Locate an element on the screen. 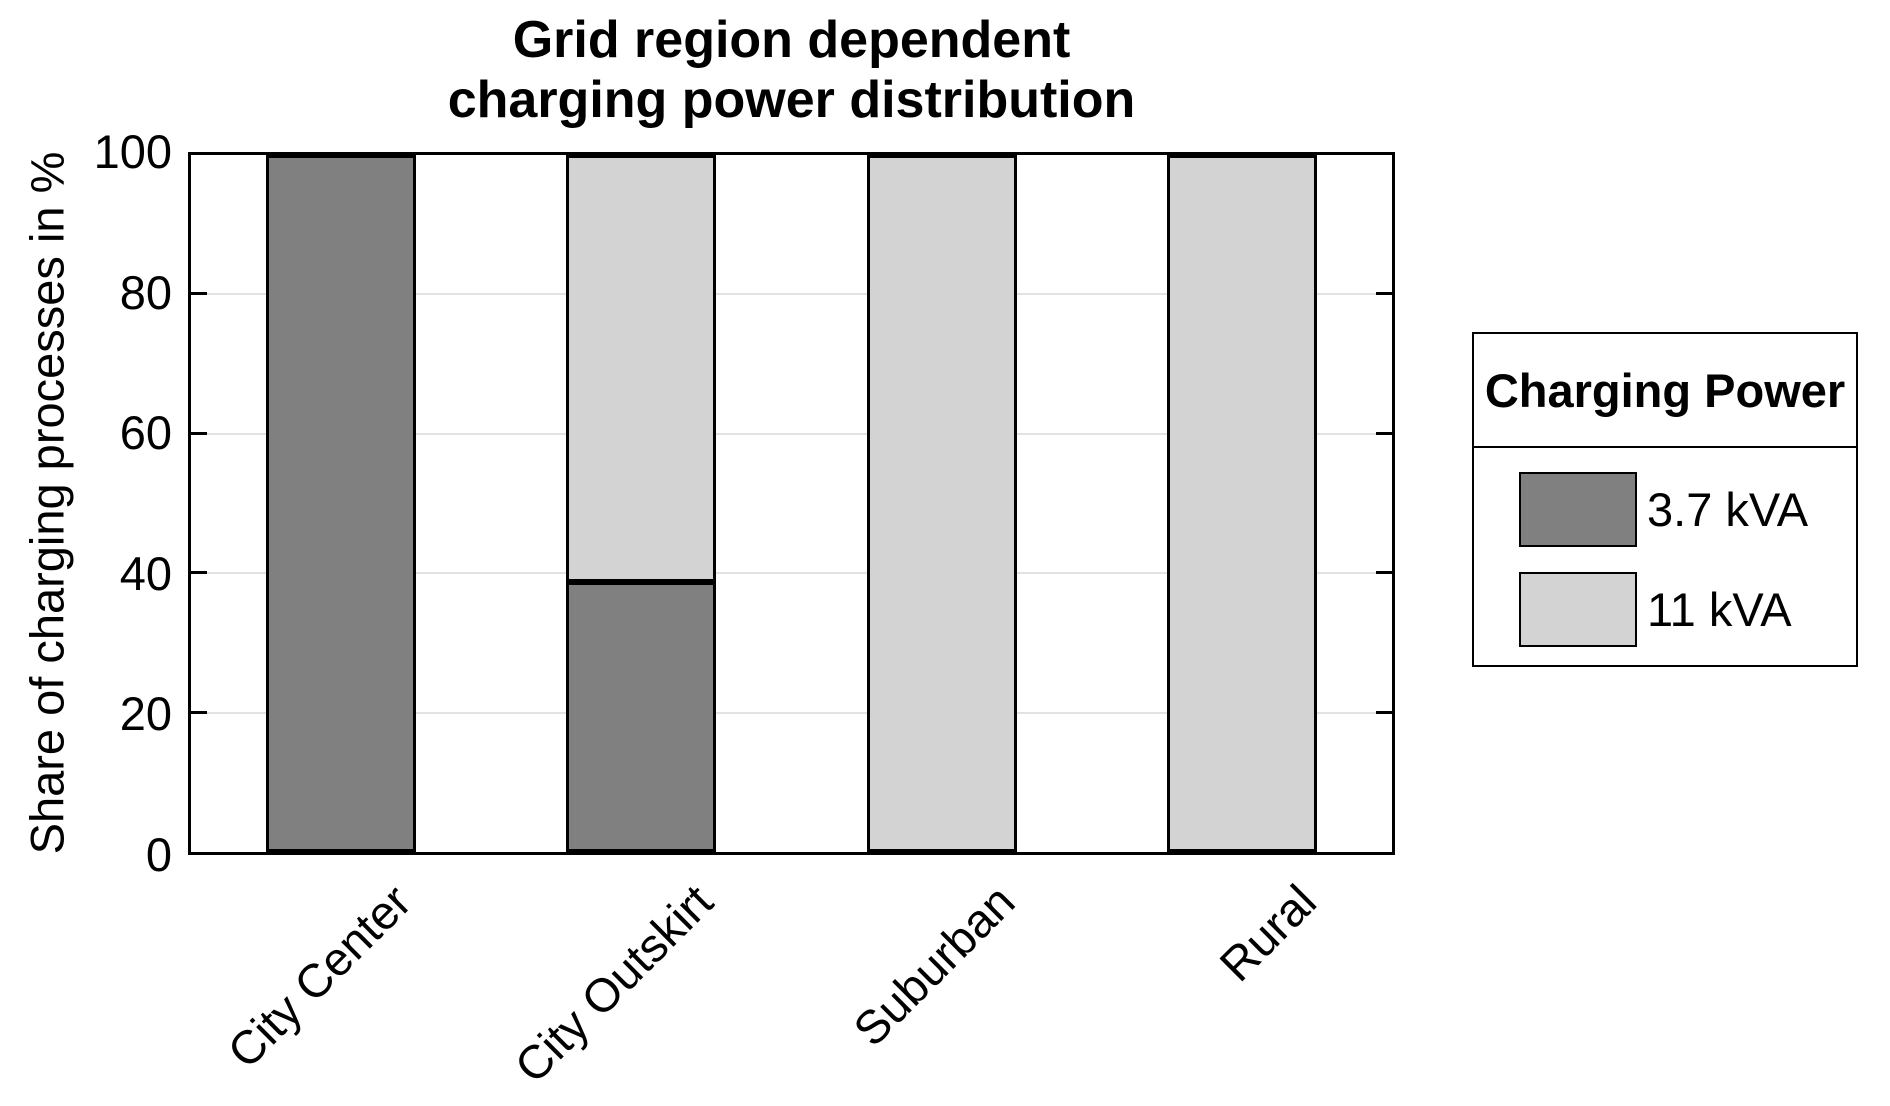 The width and height of the screenshot is (1890, 1106). y-axis-label: Share of charging processes in % is located at coordinates (47, 503).